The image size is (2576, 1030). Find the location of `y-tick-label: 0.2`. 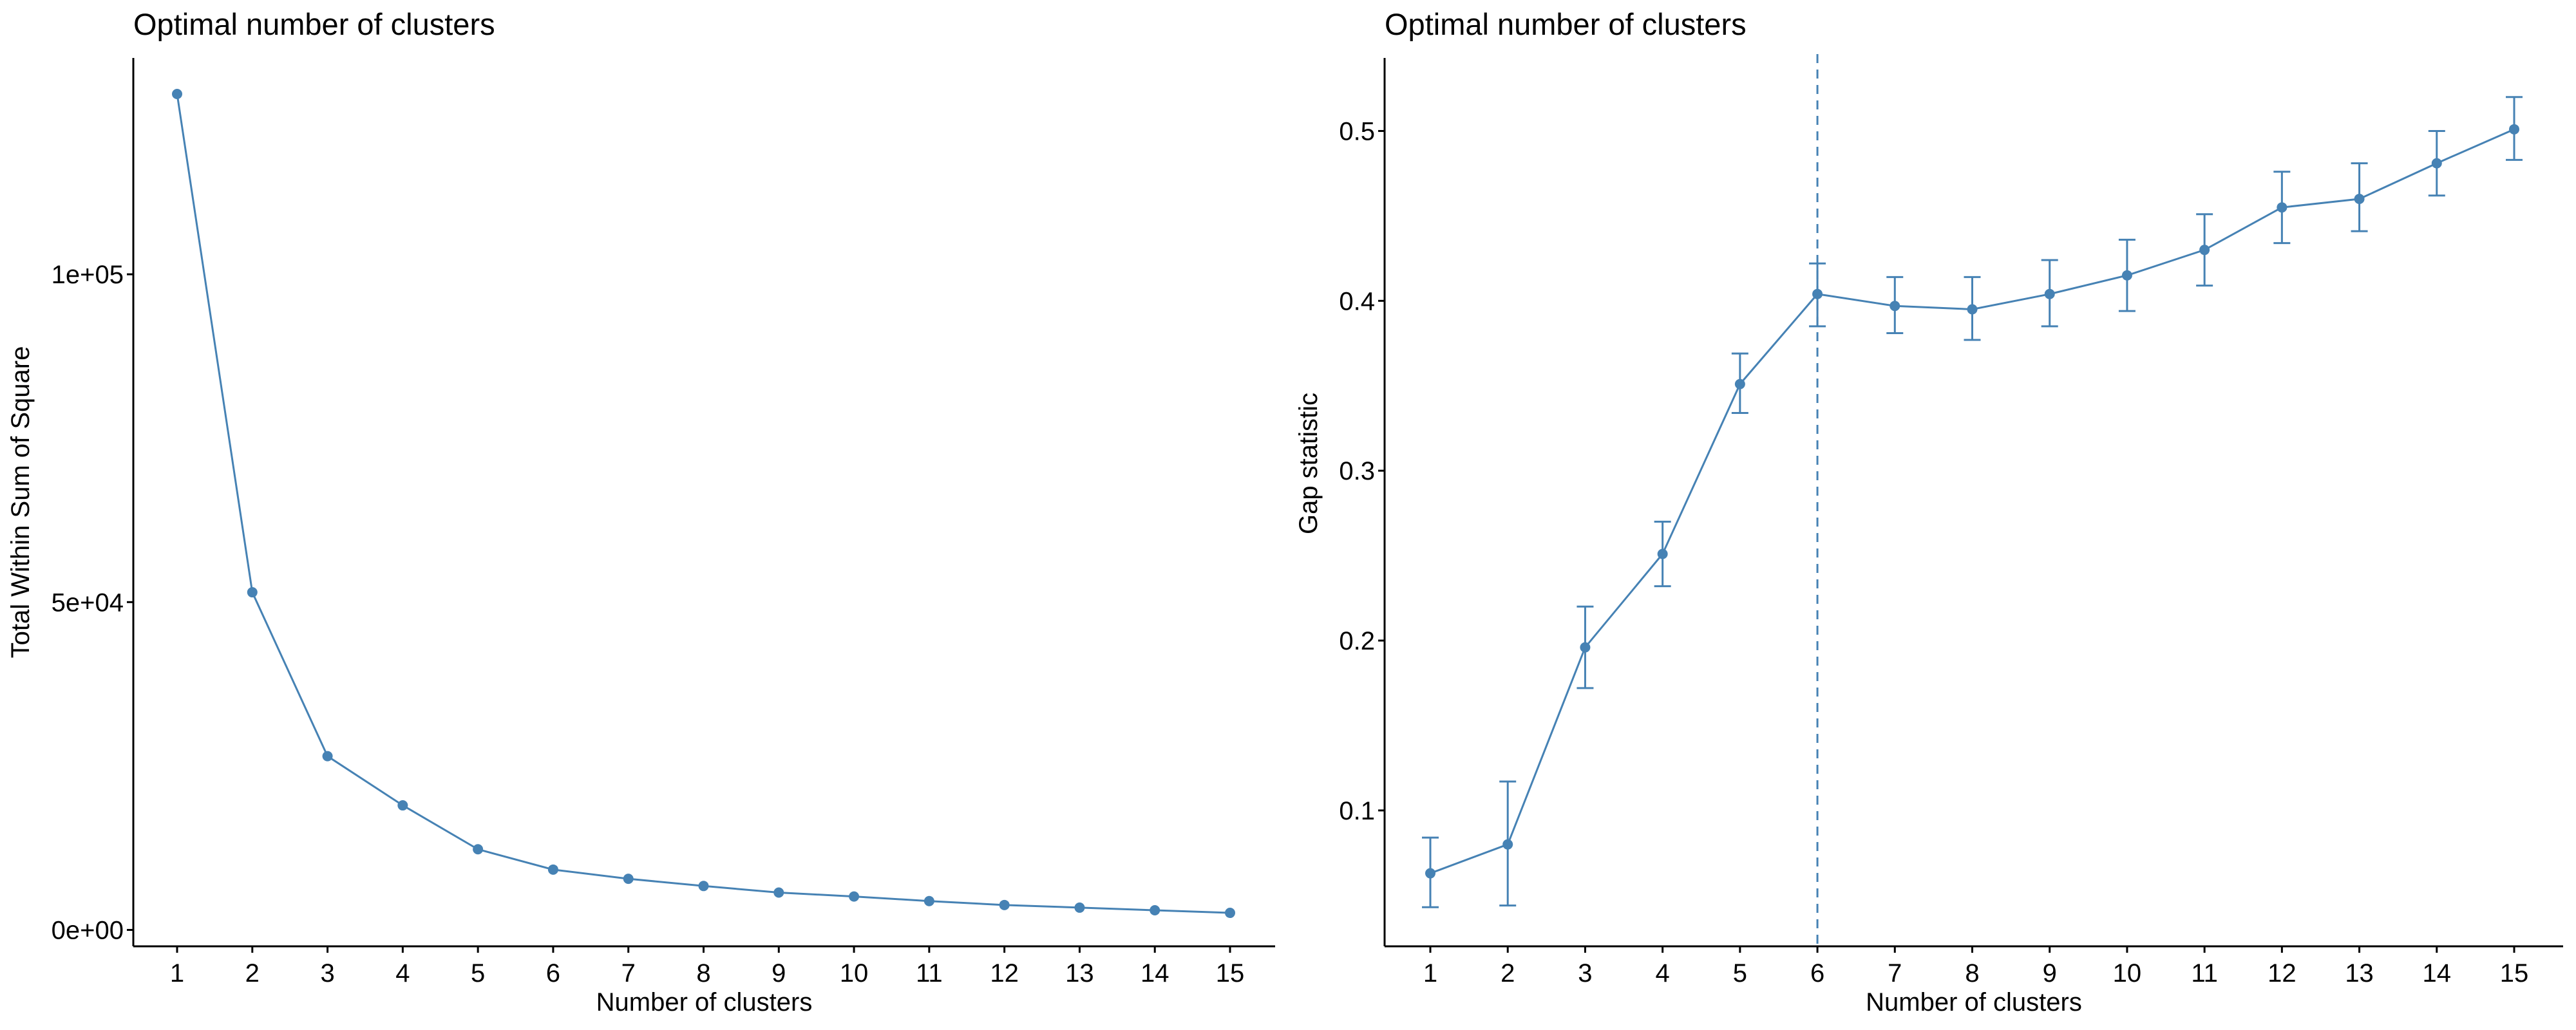

y-tick-label: 0.2 is located at coordinates (1357, 641).